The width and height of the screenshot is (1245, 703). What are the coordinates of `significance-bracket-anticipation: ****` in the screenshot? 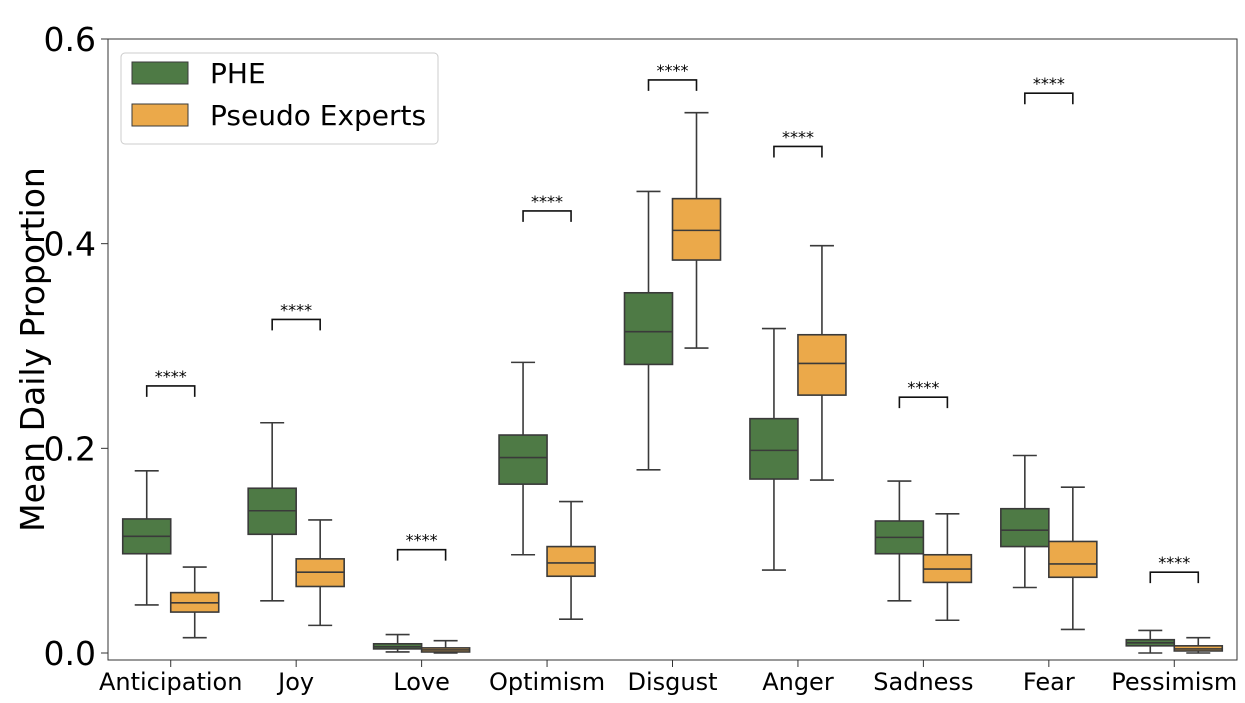 It's located at (170, 382).